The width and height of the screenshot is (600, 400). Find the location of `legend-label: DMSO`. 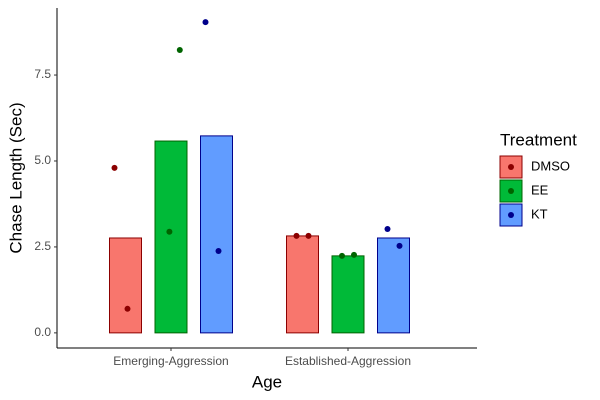

legend-label: DMSO is located at coordinates (550, 165).